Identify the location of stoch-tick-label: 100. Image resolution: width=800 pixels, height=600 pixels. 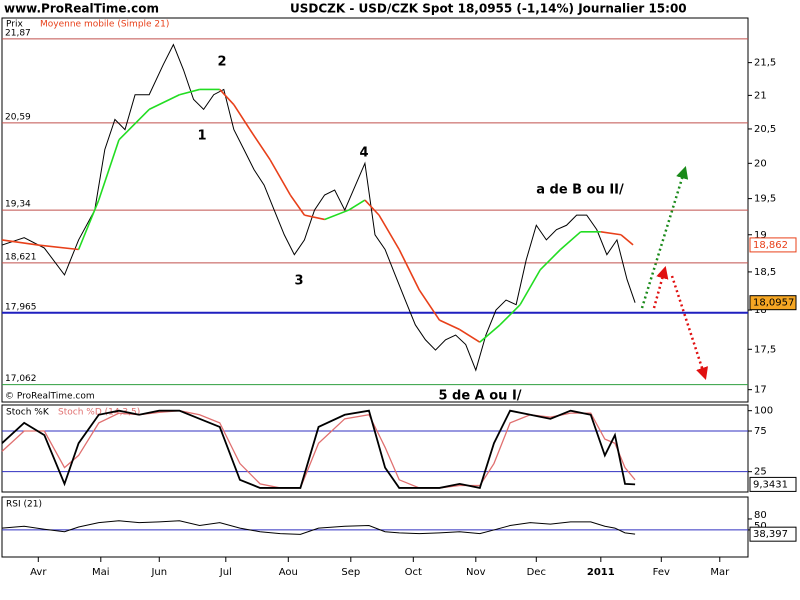
(763, 411).